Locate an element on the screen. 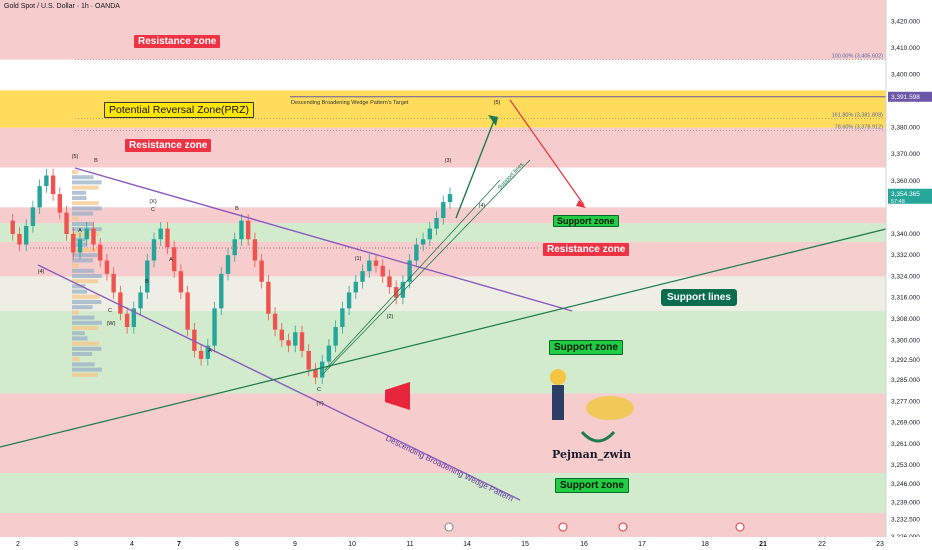  current-price-label: 3,354.365 is located at coordinates (905, 194).